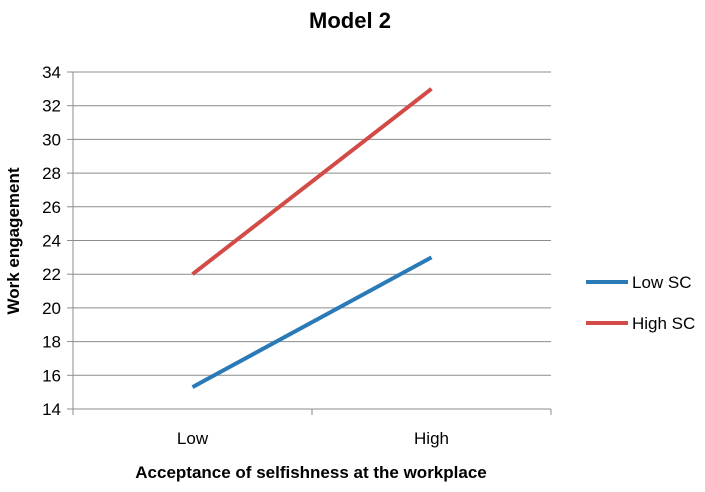 The height and width of the screenshot is (492, 705). What do you see at coordinates (51, 72) in the screenshot?
I see `y-tick-label: 34` at bounding box center [51, 72].